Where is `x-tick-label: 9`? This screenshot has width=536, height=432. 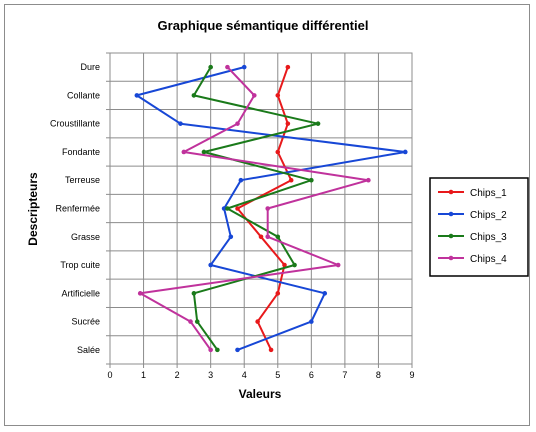 x-tick-label: 9 is located at coordinates (411, 375).